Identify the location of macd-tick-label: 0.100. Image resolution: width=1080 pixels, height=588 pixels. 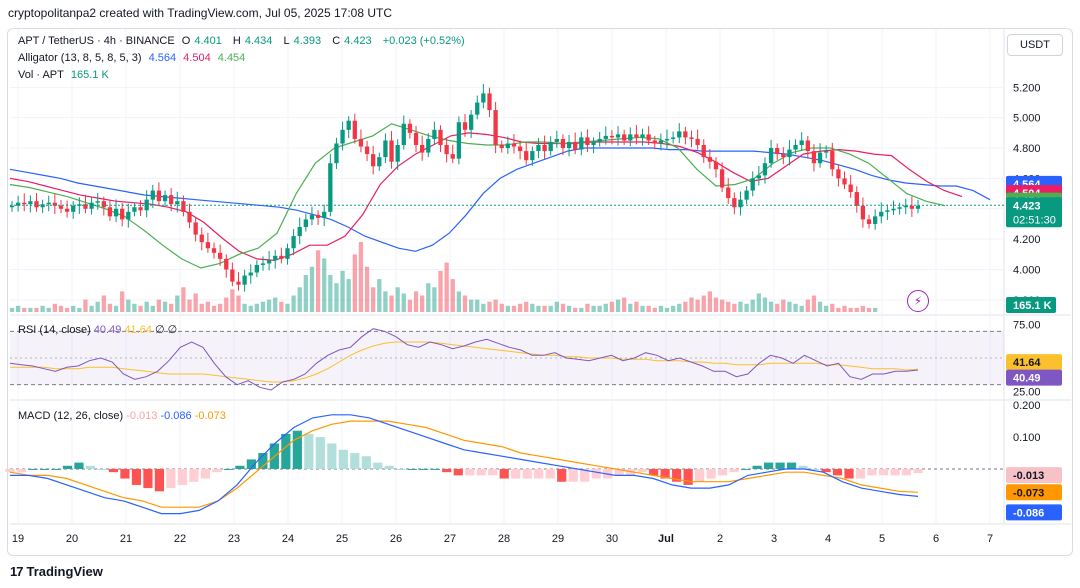
(1027, 438).